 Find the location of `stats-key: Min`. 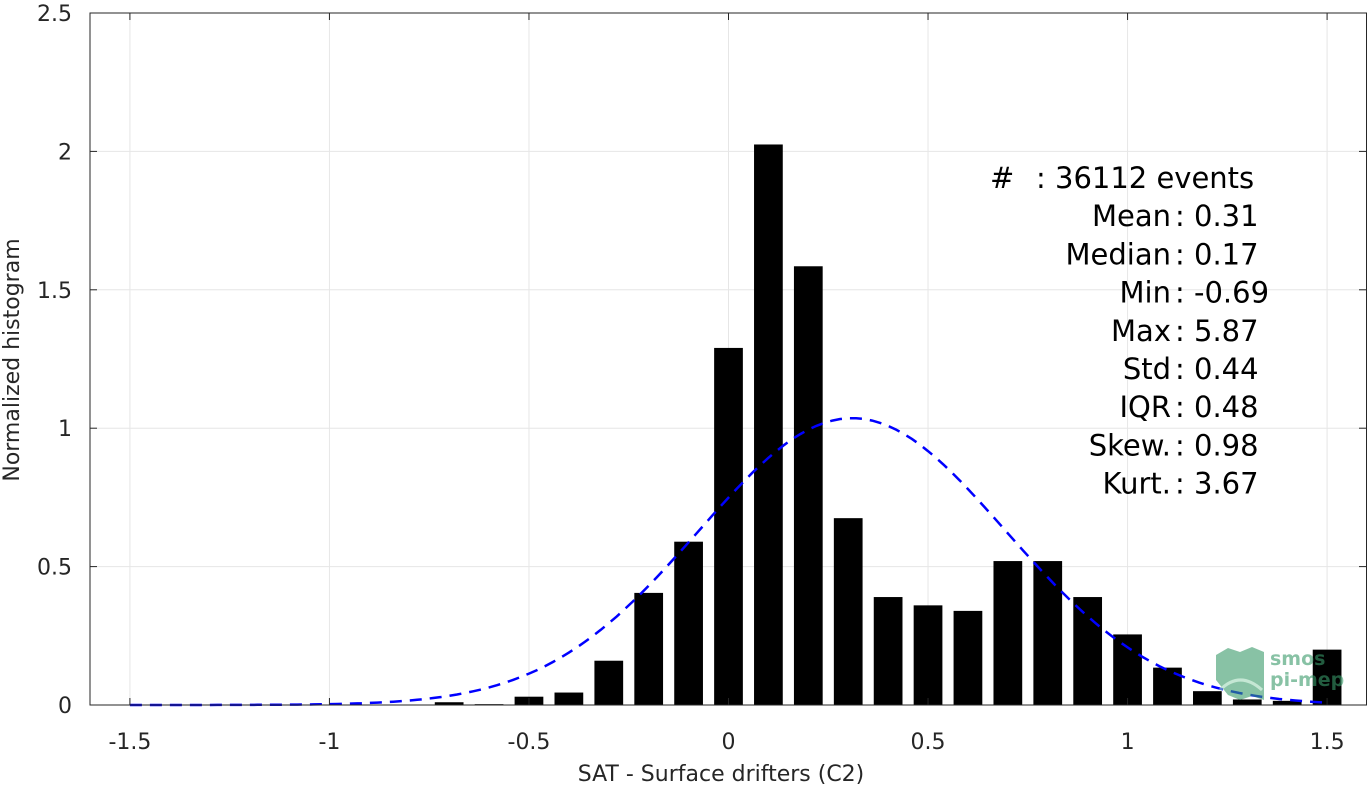

stats-key: Min is located at coordinates (1145, 293).